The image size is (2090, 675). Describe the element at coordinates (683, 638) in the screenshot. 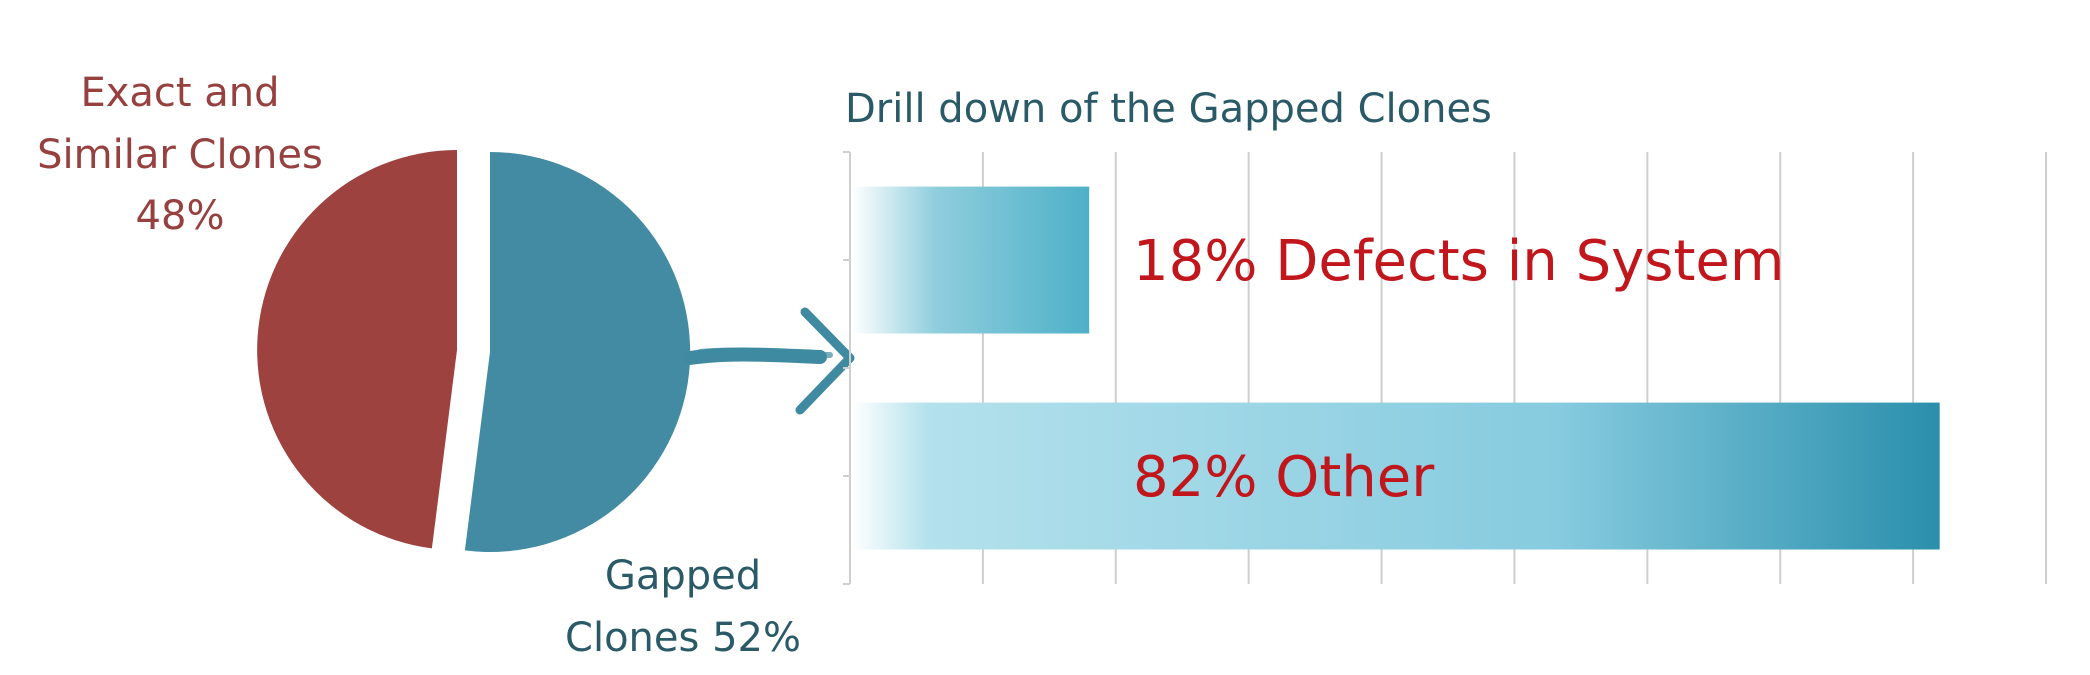

I see `pie-label-gapped-line2: Clones 52%` at that location.